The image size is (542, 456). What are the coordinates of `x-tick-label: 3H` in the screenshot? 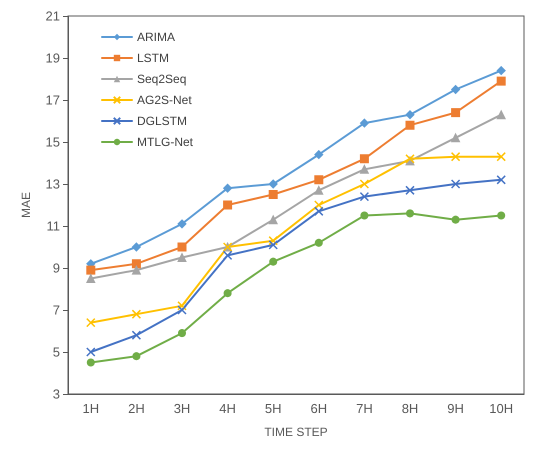 It's located at (182, 408).